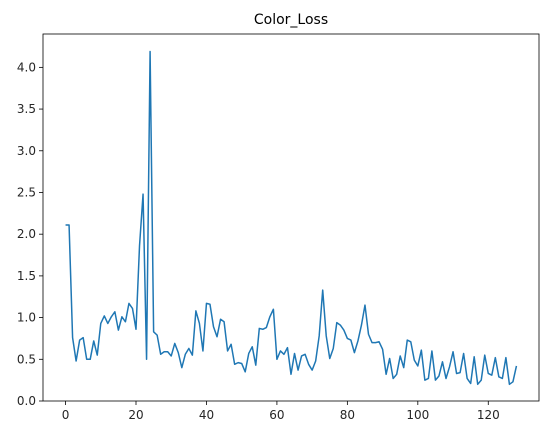 This screenshot has height=435, width=551. What do you see at coordinates (26, 318) in the screenshot?
I see `y-tick-label: 1.0` at bounding box center [26, 318].